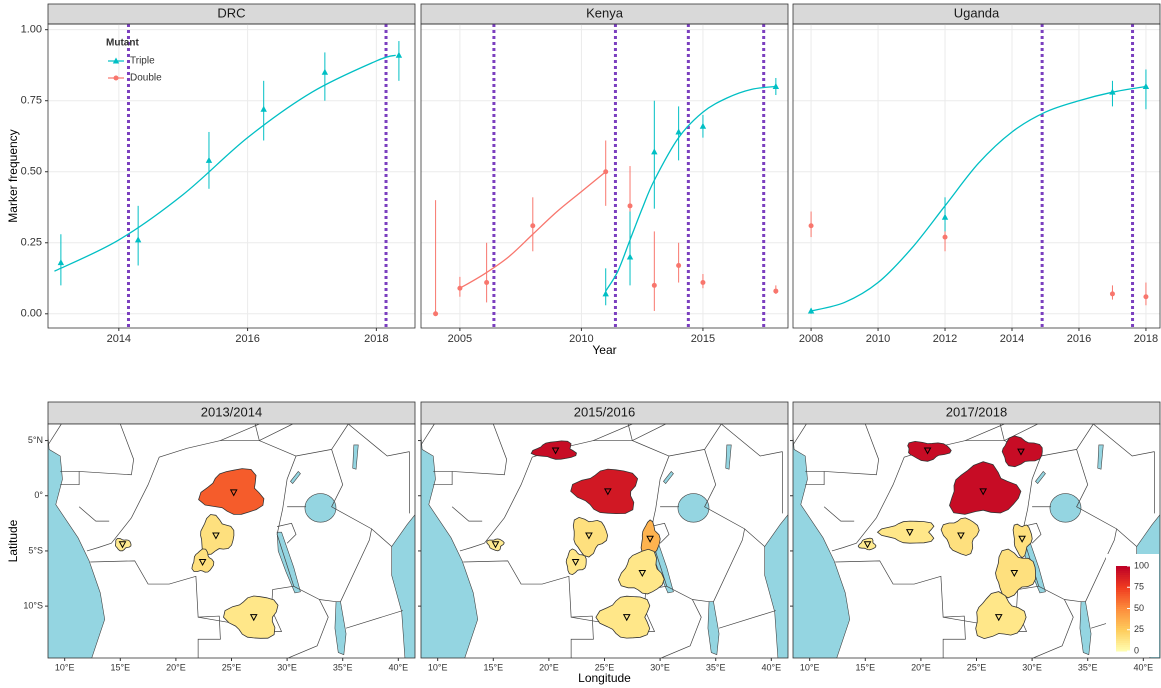 Image resolution: width=1161 pixels, height=688 pixels. Describe the element at coordinates (35, 550) in the screenshot. I see `y-tick-label: 5°S` at that location.